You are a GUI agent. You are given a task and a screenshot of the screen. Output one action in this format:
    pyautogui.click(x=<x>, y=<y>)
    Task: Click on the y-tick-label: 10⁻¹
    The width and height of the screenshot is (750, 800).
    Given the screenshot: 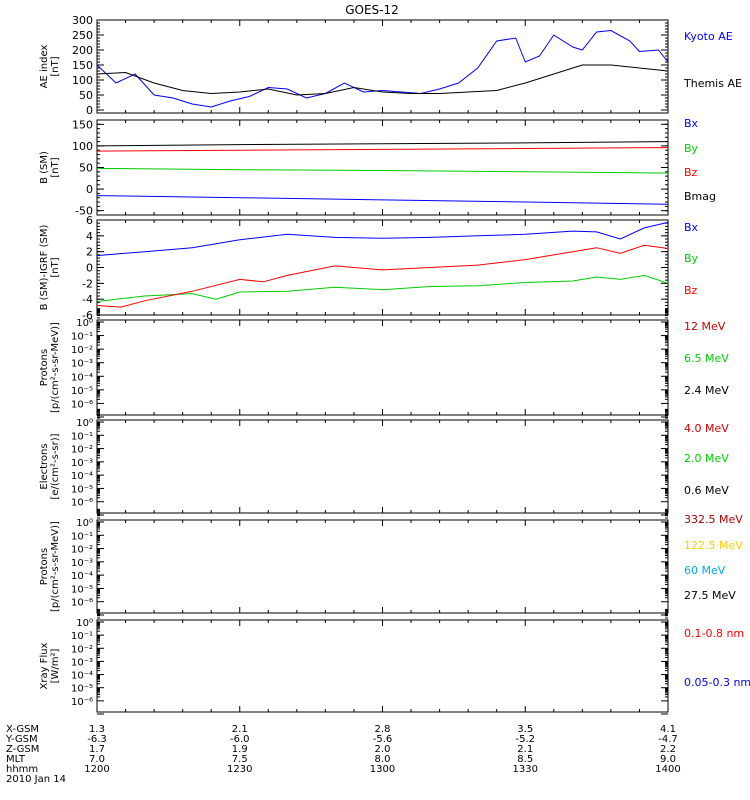 What is the action you would take?
    pyautogui.click(x=82, y=636)
    